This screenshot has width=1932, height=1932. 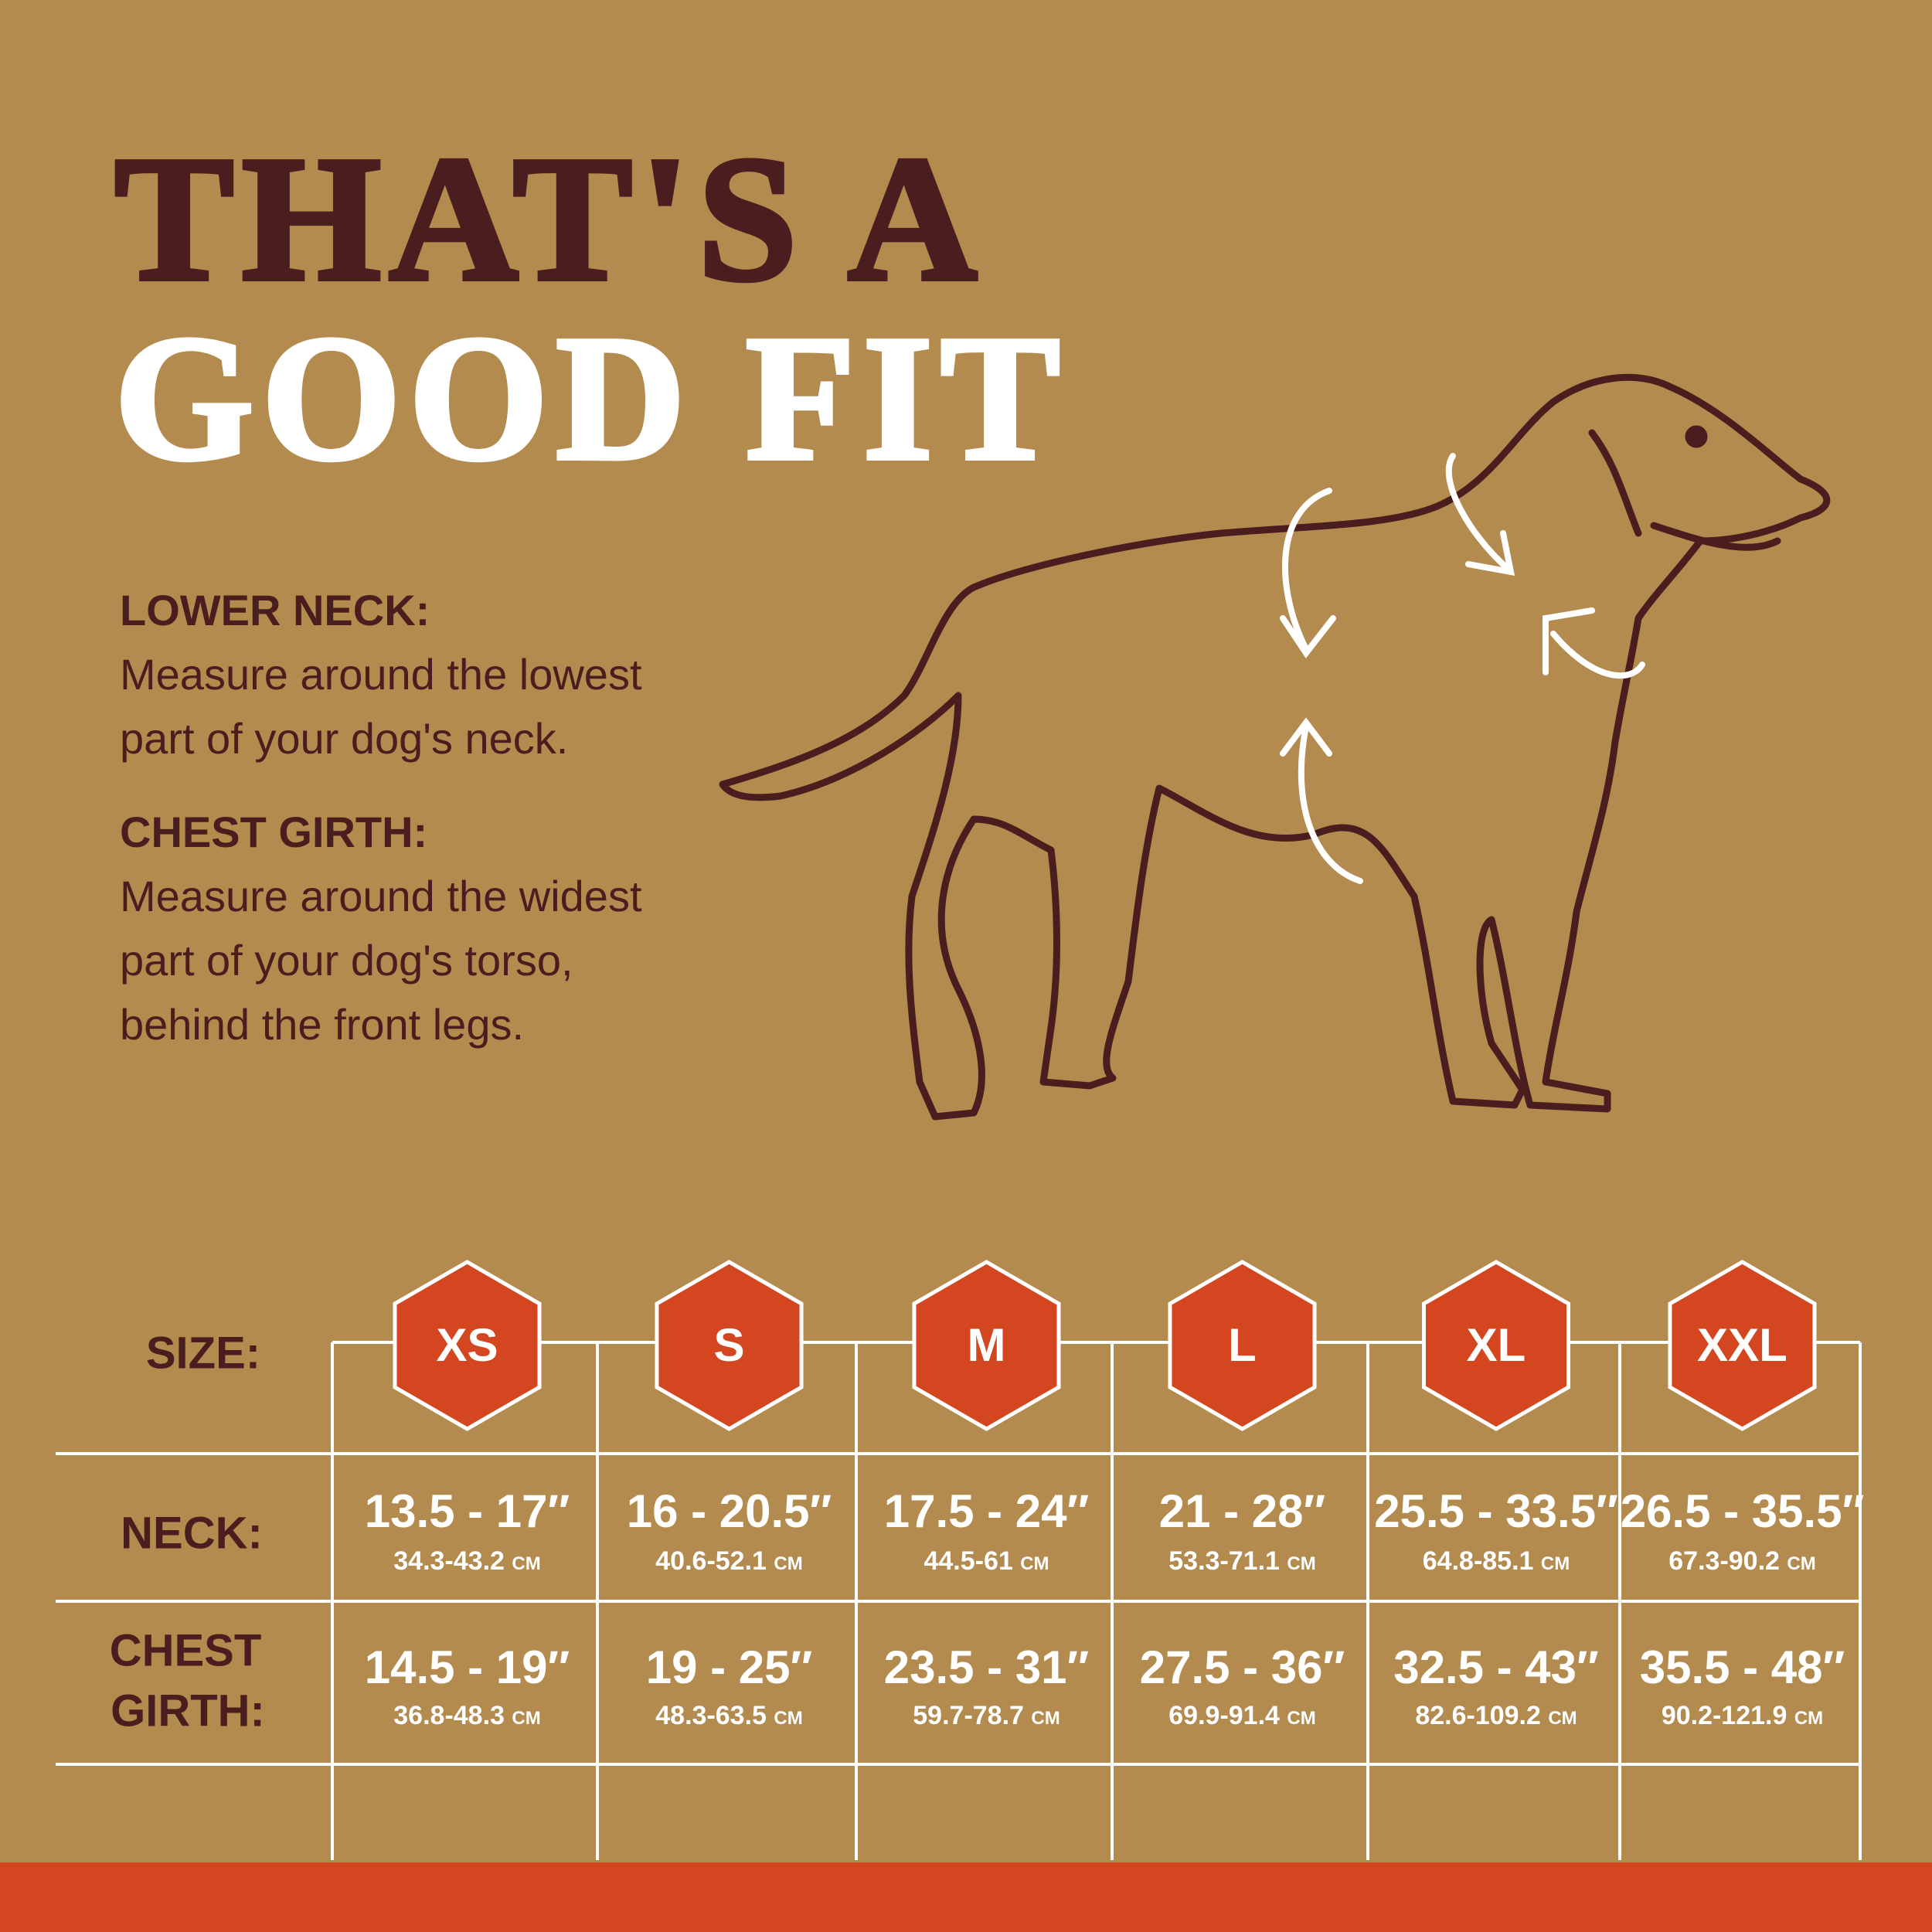 What do you see at coordinates (467, 1561) in the screenshot?
I see `measure-cm: 34.3-43.2 cm` at bounding box center [467, 1561].